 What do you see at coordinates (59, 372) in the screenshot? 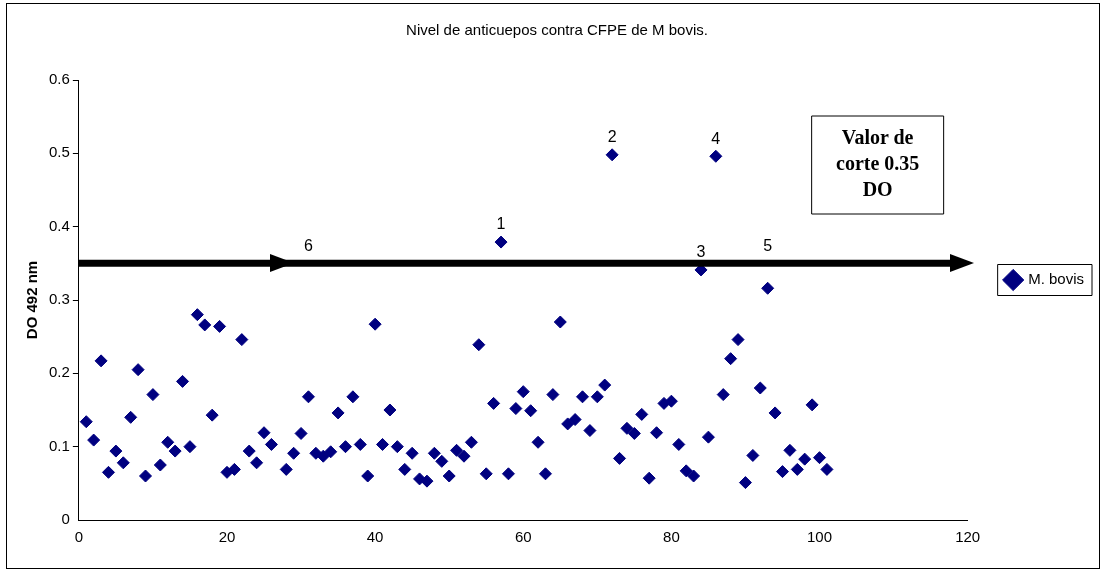
I see `y-tick-label: 0.2` at bounding box center [59, 372].